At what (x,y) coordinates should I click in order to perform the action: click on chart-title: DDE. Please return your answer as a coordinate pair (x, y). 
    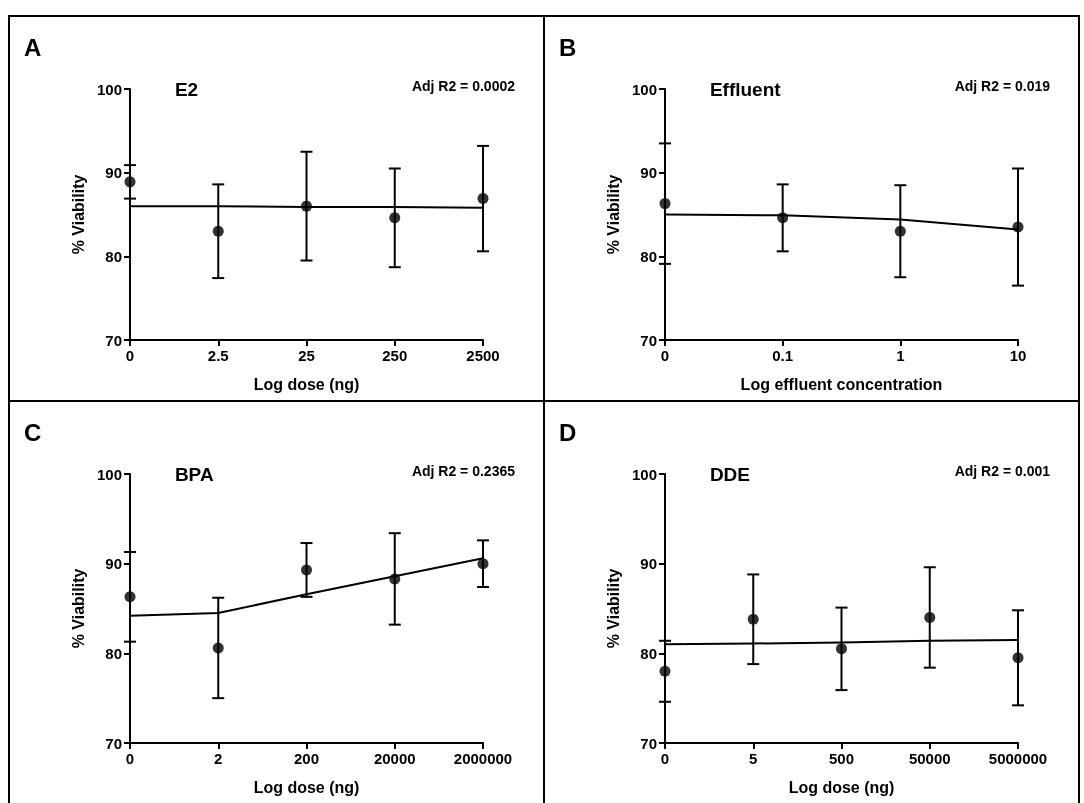
    Looking at the image, I should click on (730, 474).